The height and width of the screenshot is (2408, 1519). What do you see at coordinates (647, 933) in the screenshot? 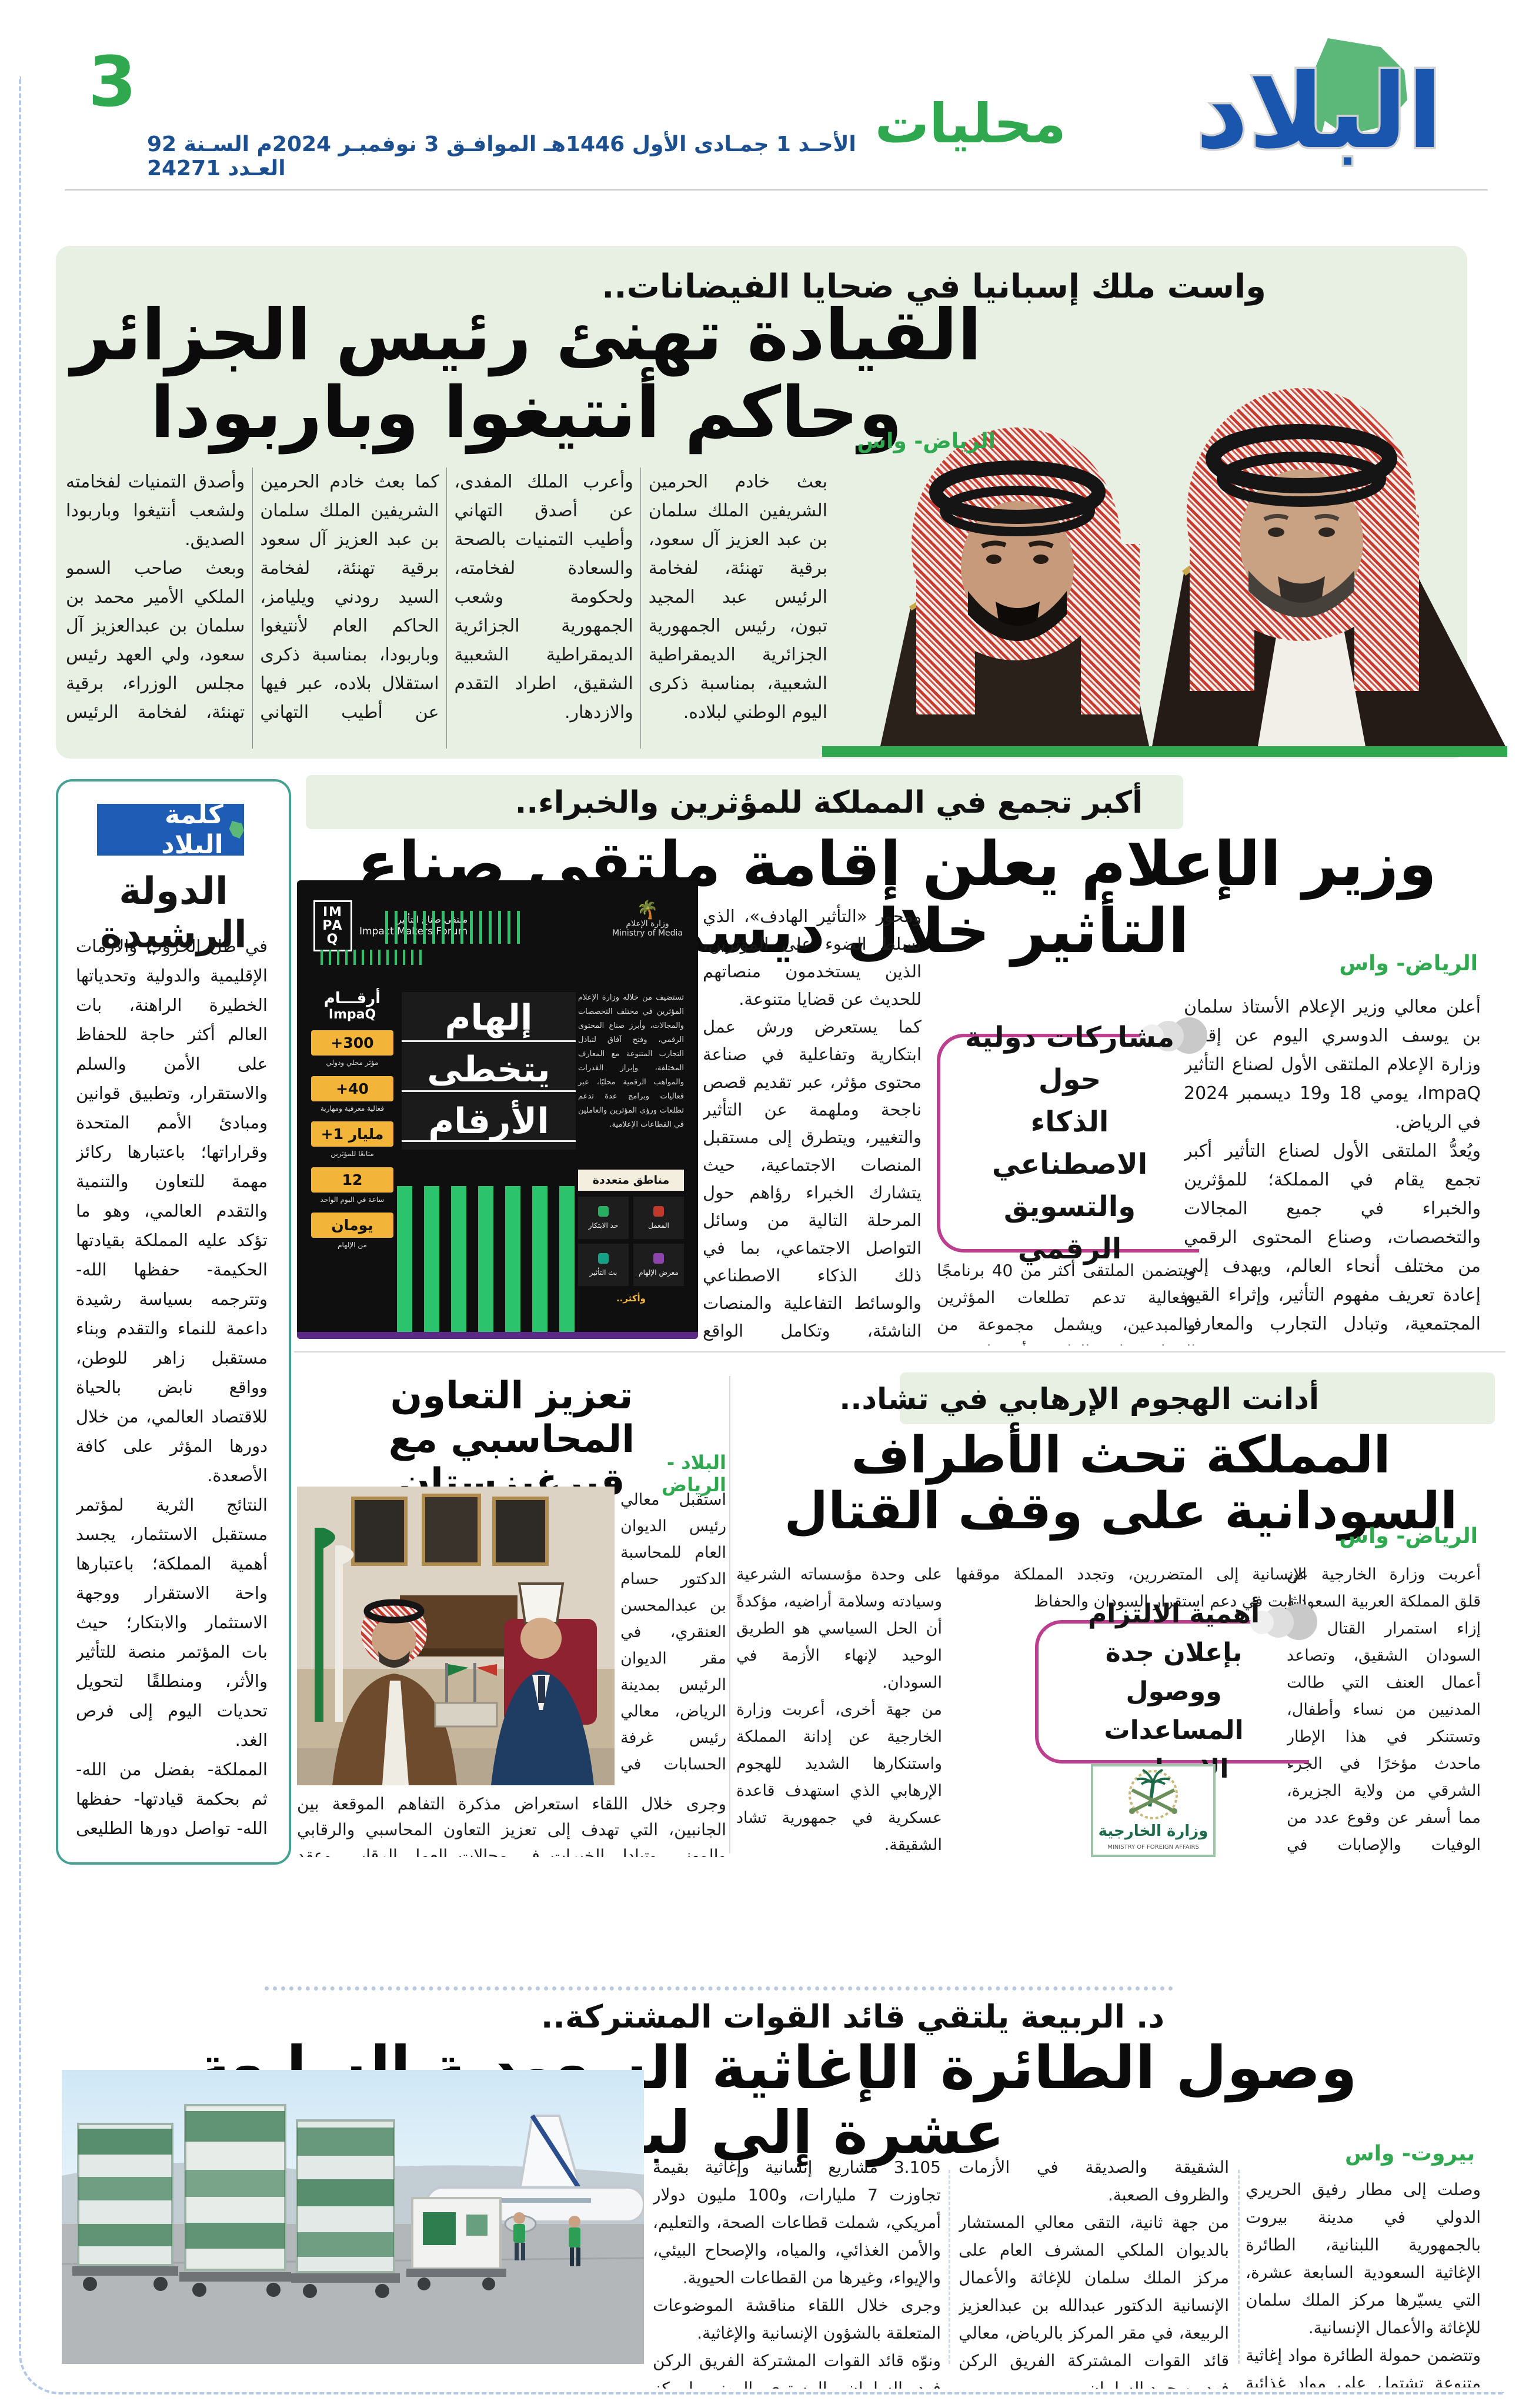
I see `ministry-name-english: Ministry of Media` at bounding box center [647, 933].